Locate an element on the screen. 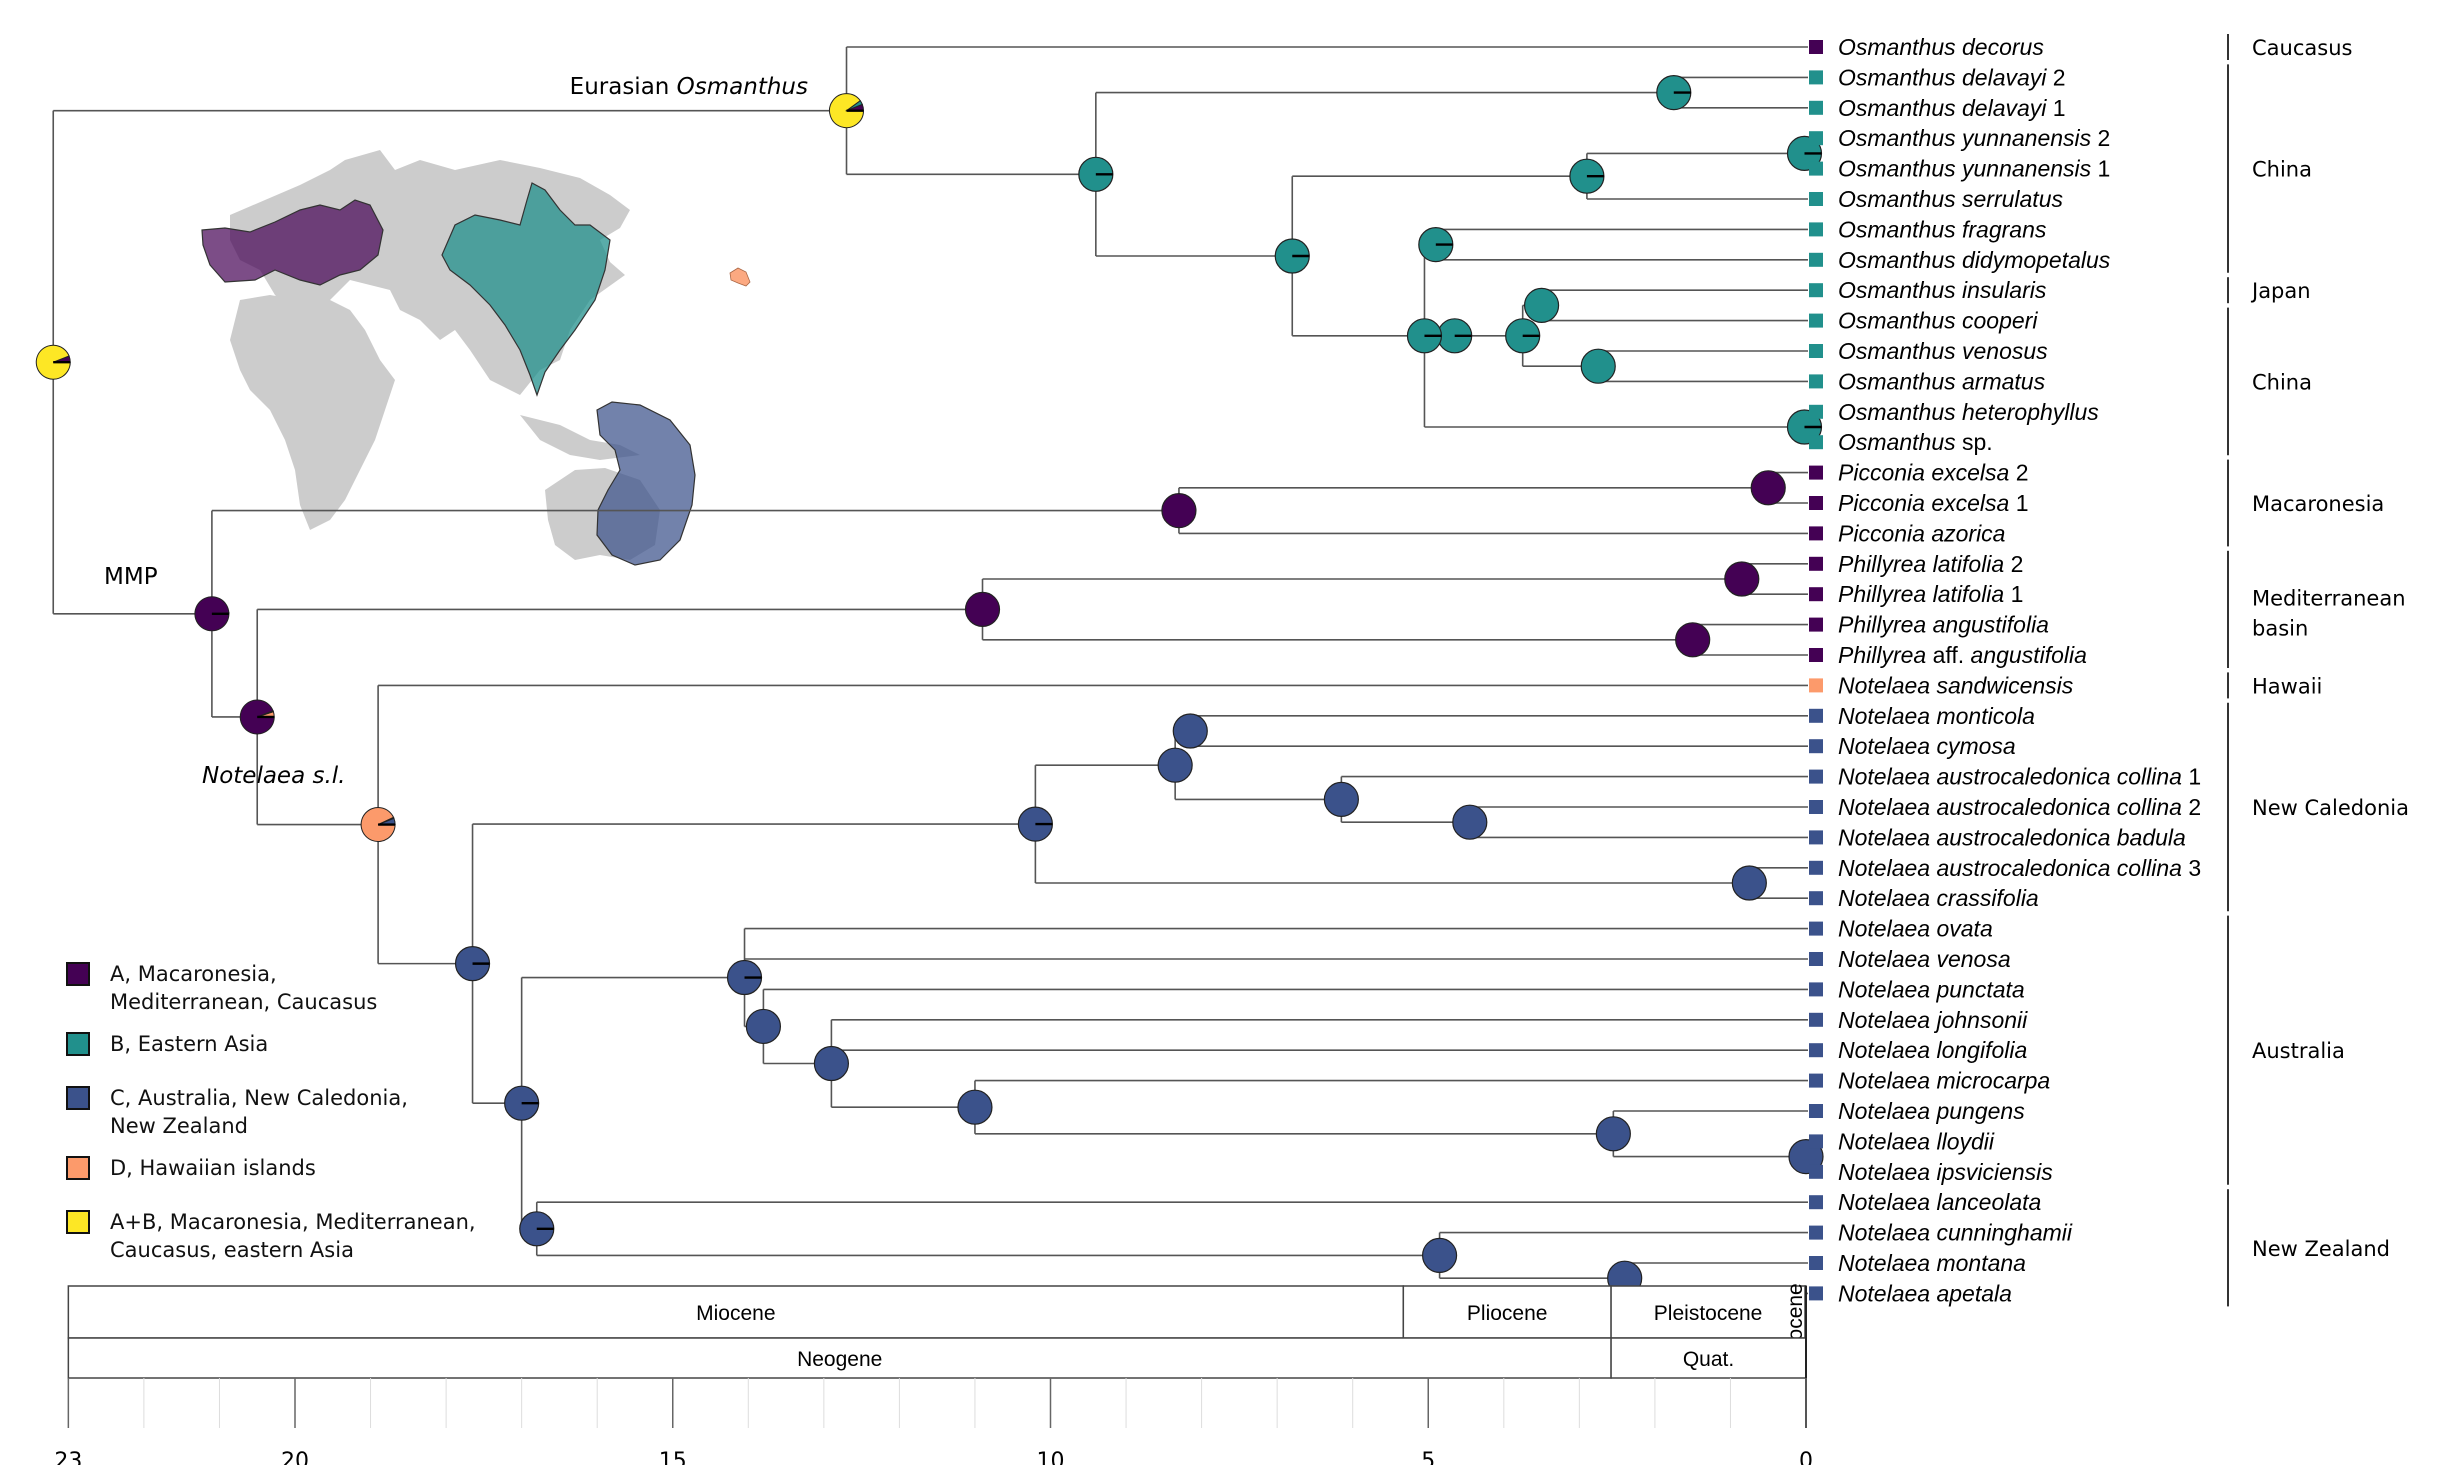 This screenshot has height=1465, width=2450. tip-label: Notelaea microcarpa is located at coordinates (1944, 1081).